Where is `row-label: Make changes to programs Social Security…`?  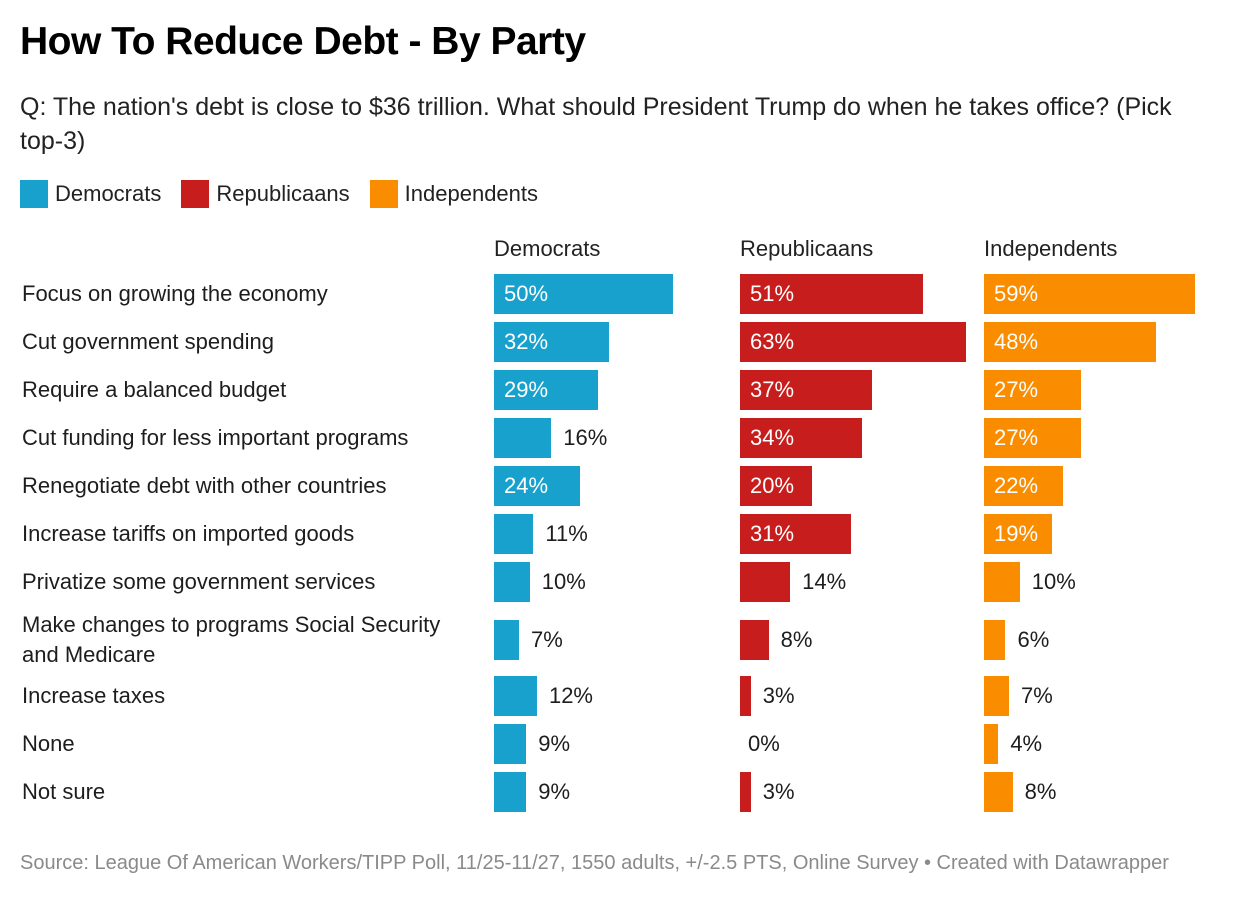 row-label: Make changes to programs Social Security… is located at coordinates (231, 639).